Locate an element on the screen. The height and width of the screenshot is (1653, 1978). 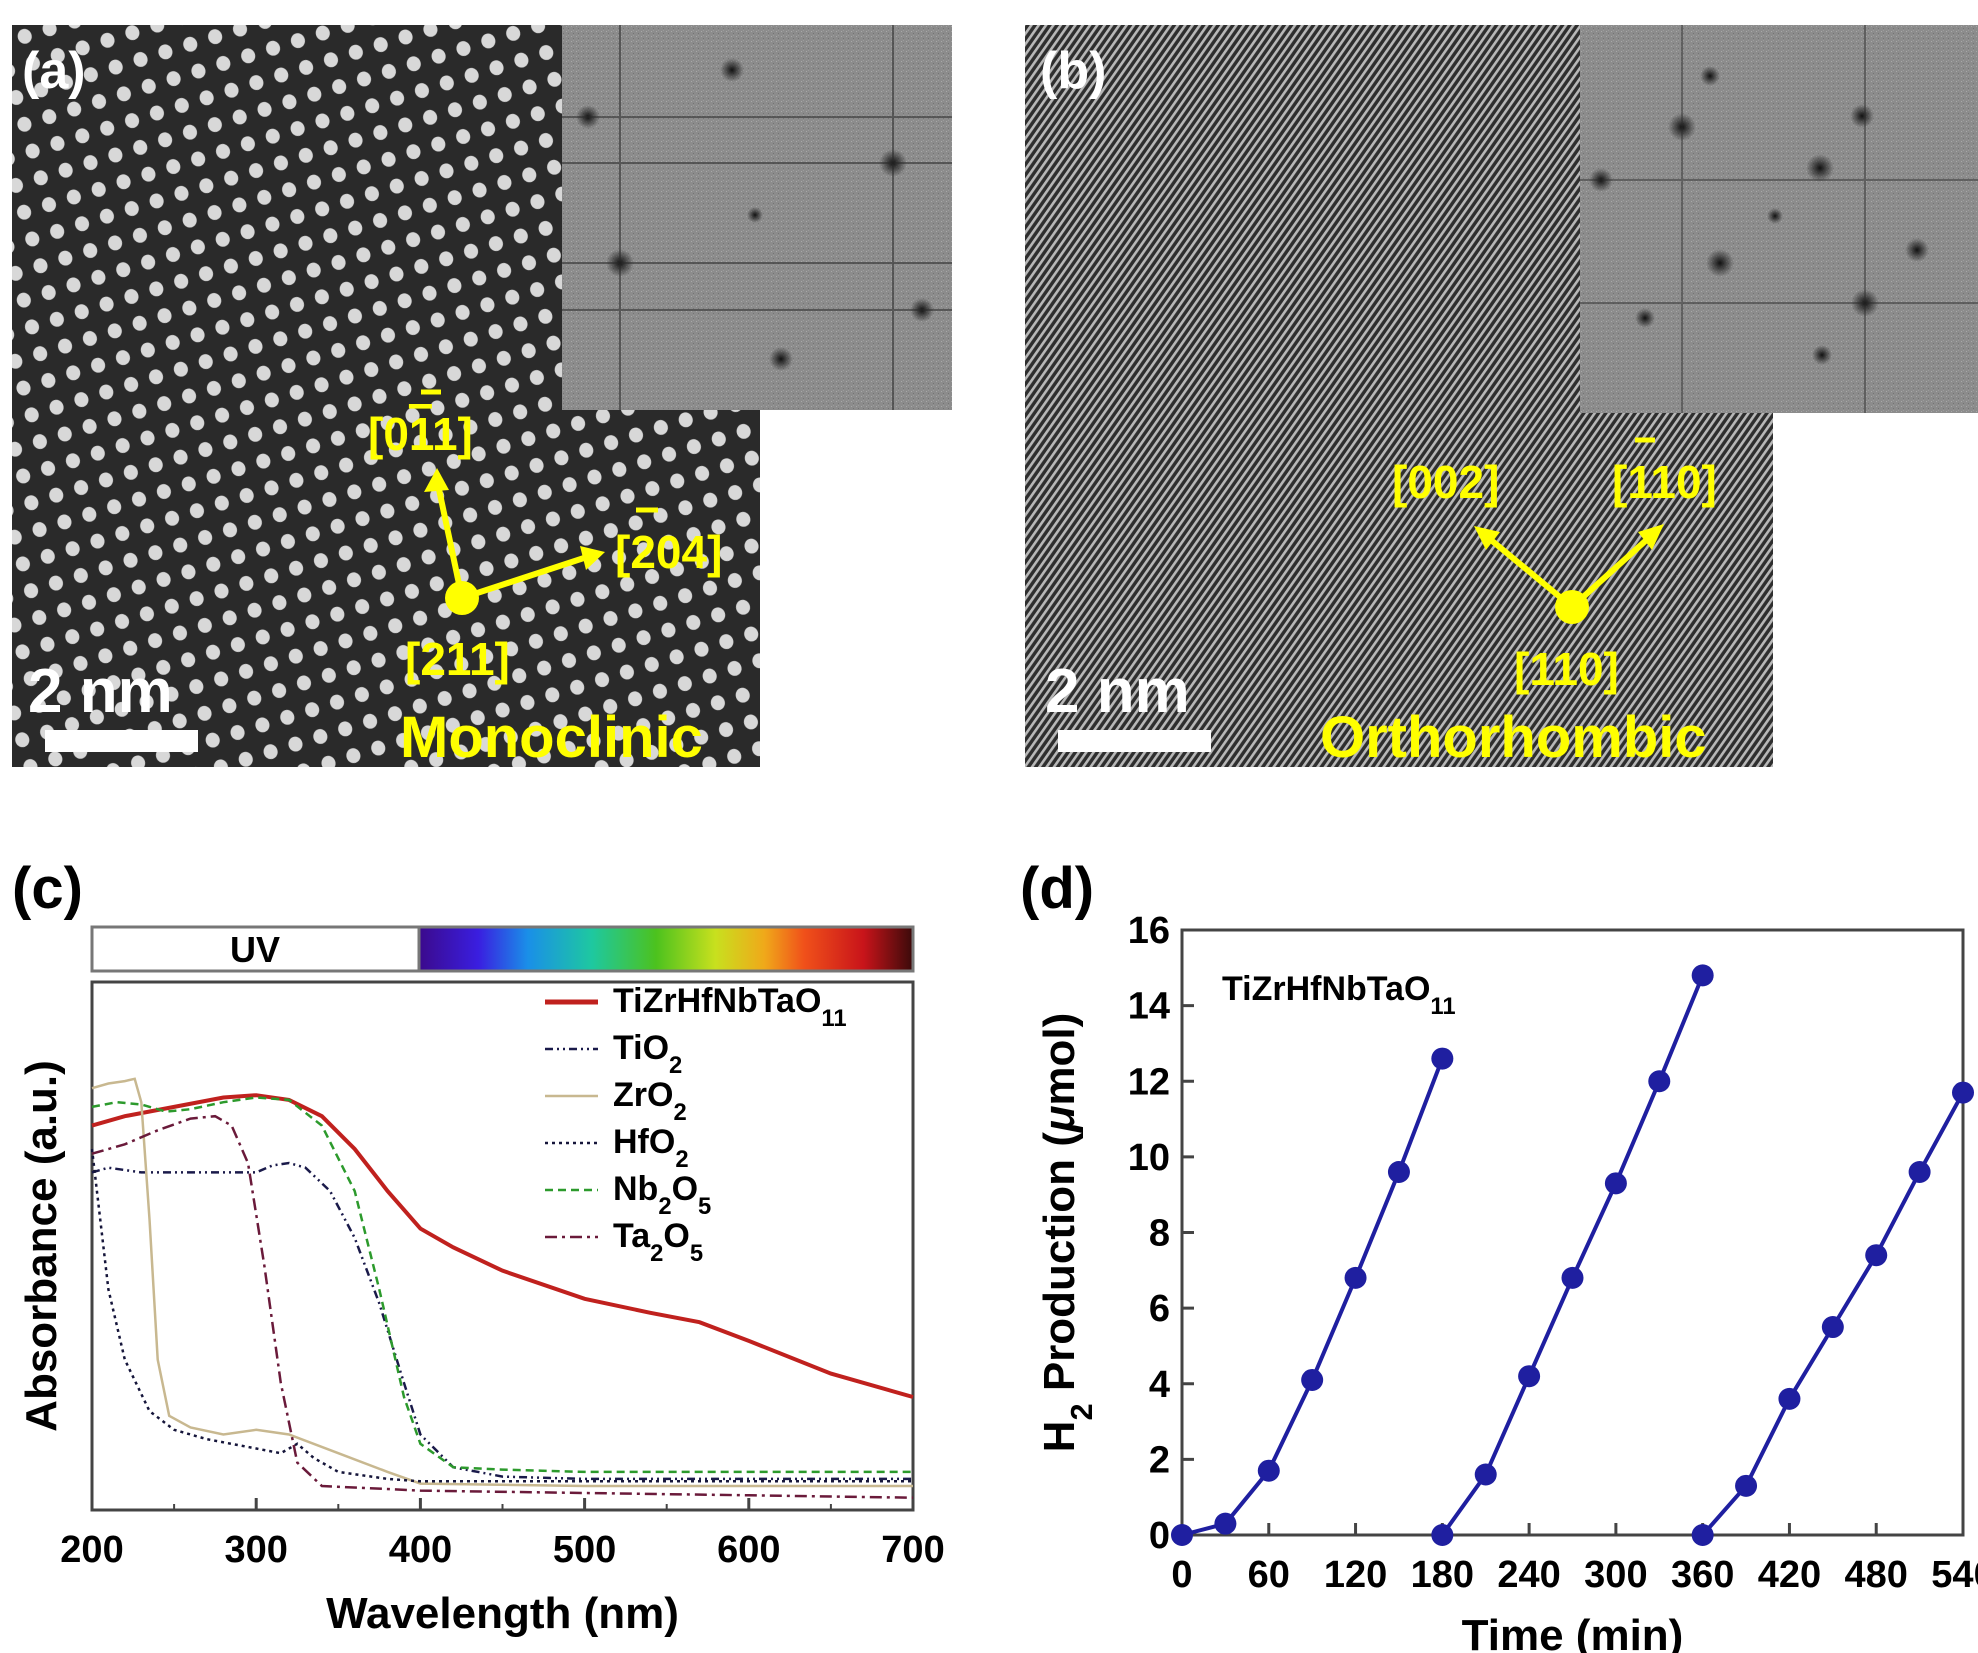
direction-label-a2: [204] is located at coordinates (668, 552).